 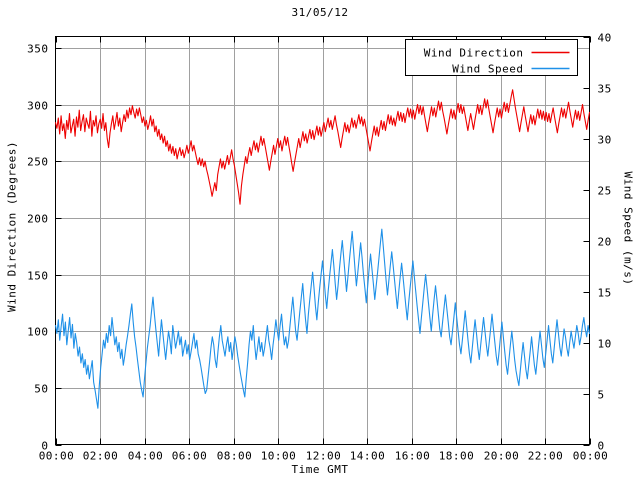 What do you see at coordinates (41, 389) in the screenshot?
I see `y-axis-left-tick-label: 50` at bounding box center [41, 389].